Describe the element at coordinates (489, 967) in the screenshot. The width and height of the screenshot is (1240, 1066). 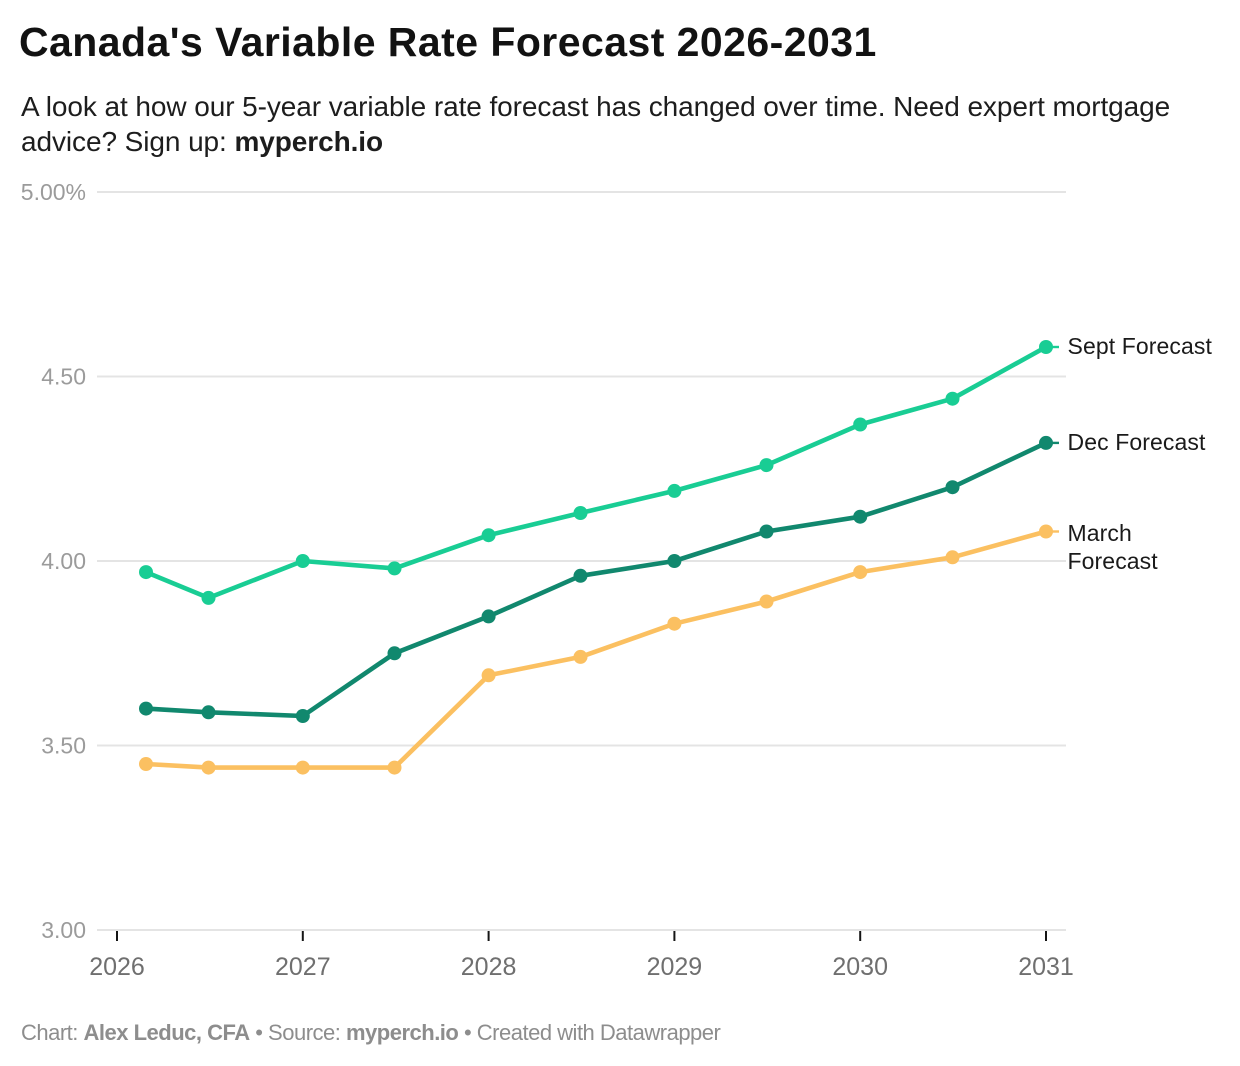
I see `svg-text: 2028` at that location.